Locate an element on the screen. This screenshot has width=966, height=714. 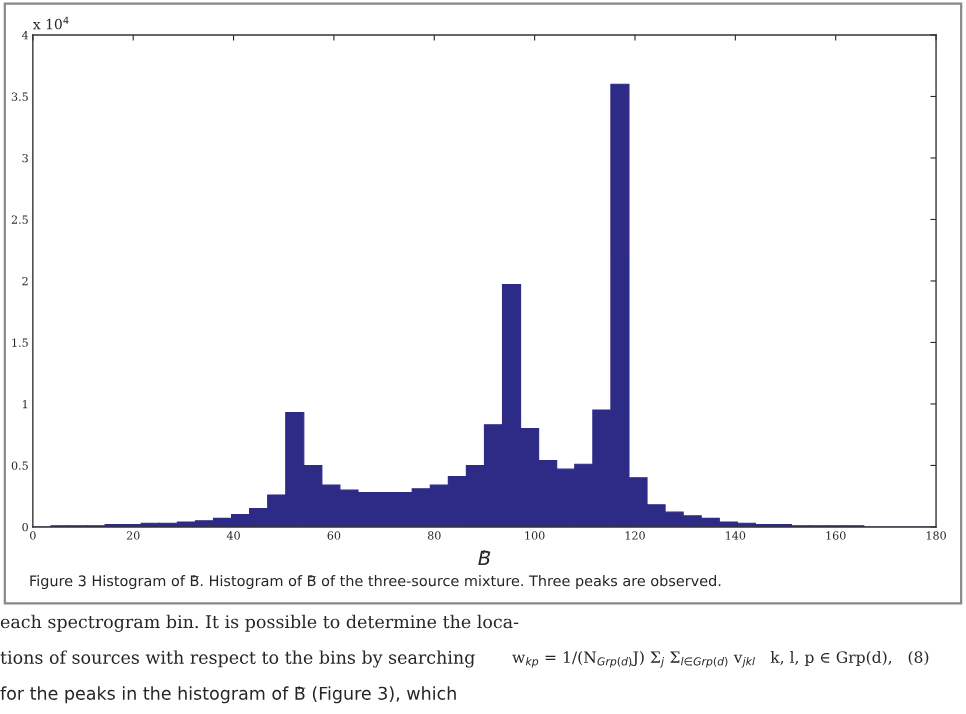
x-axis-title: B⃖ is located at coordinates (484, 557).